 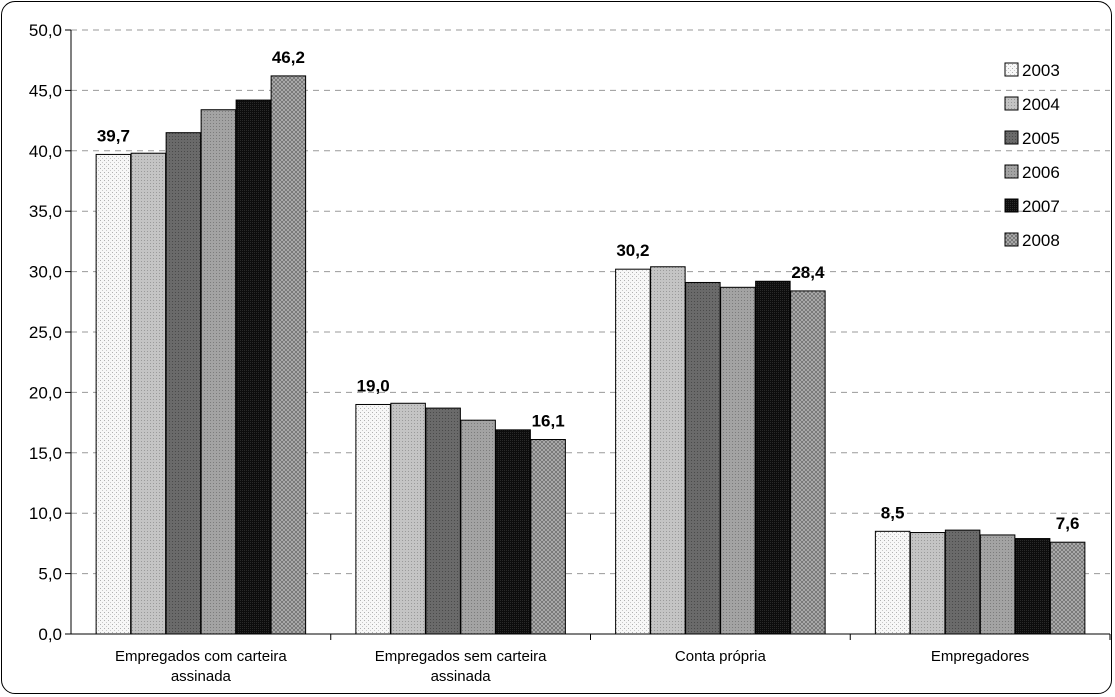 I want to click on legend: 2003 2004 2005 2006 2007 2008, so click(x=1032, y=155).